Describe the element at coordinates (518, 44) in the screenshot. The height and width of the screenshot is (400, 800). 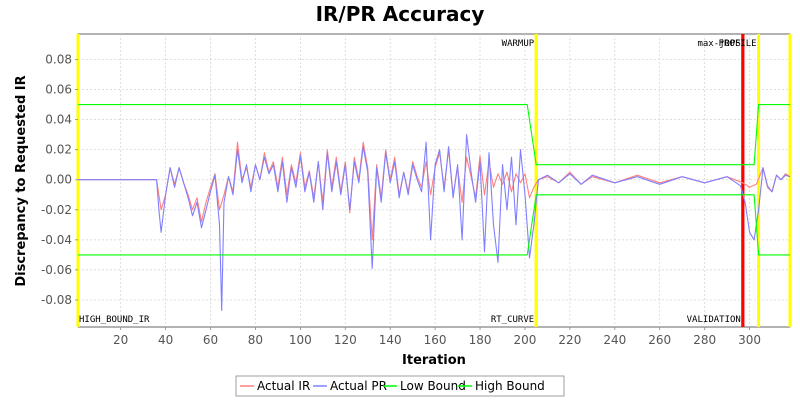
I see `marker-label: WARMUP` at that location.